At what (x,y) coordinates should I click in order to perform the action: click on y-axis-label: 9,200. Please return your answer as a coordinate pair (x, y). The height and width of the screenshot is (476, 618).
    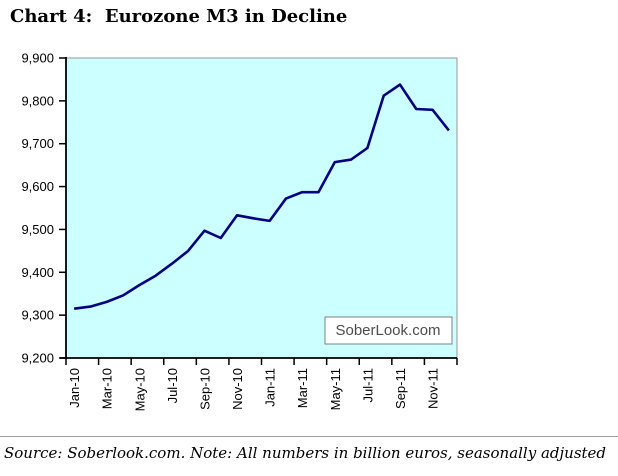
    Looking at the image, I should click on (37, 358).